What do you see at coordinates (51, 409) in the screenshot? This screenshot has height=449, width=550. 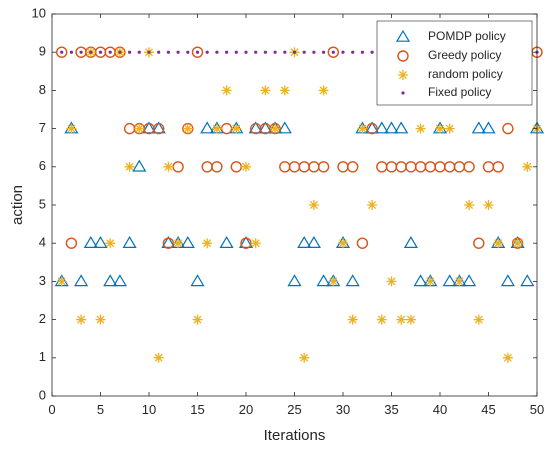 I see `x-tick-label: 0` at bounding box center [51, 409].